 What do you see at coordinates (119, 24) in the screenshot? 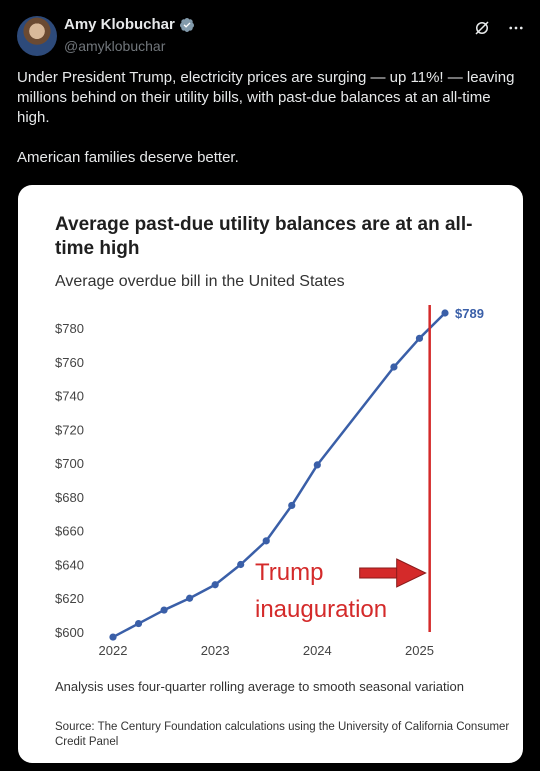
I see `author-name: Amy Klobuchar` at bounding box center [119, 24].